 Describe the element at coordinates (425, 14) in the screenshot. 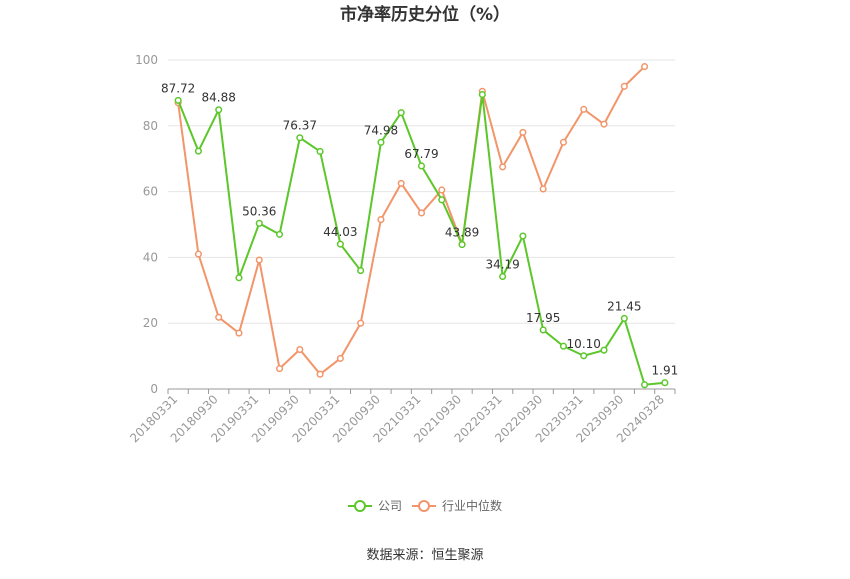

I see `chart-title: 市净率历史分位（%）` at that location.